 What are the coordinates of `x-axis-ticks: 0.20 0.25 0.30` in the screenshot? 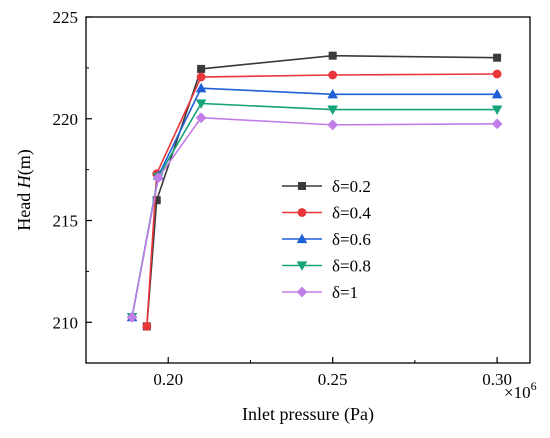 It's located at (332, 373).